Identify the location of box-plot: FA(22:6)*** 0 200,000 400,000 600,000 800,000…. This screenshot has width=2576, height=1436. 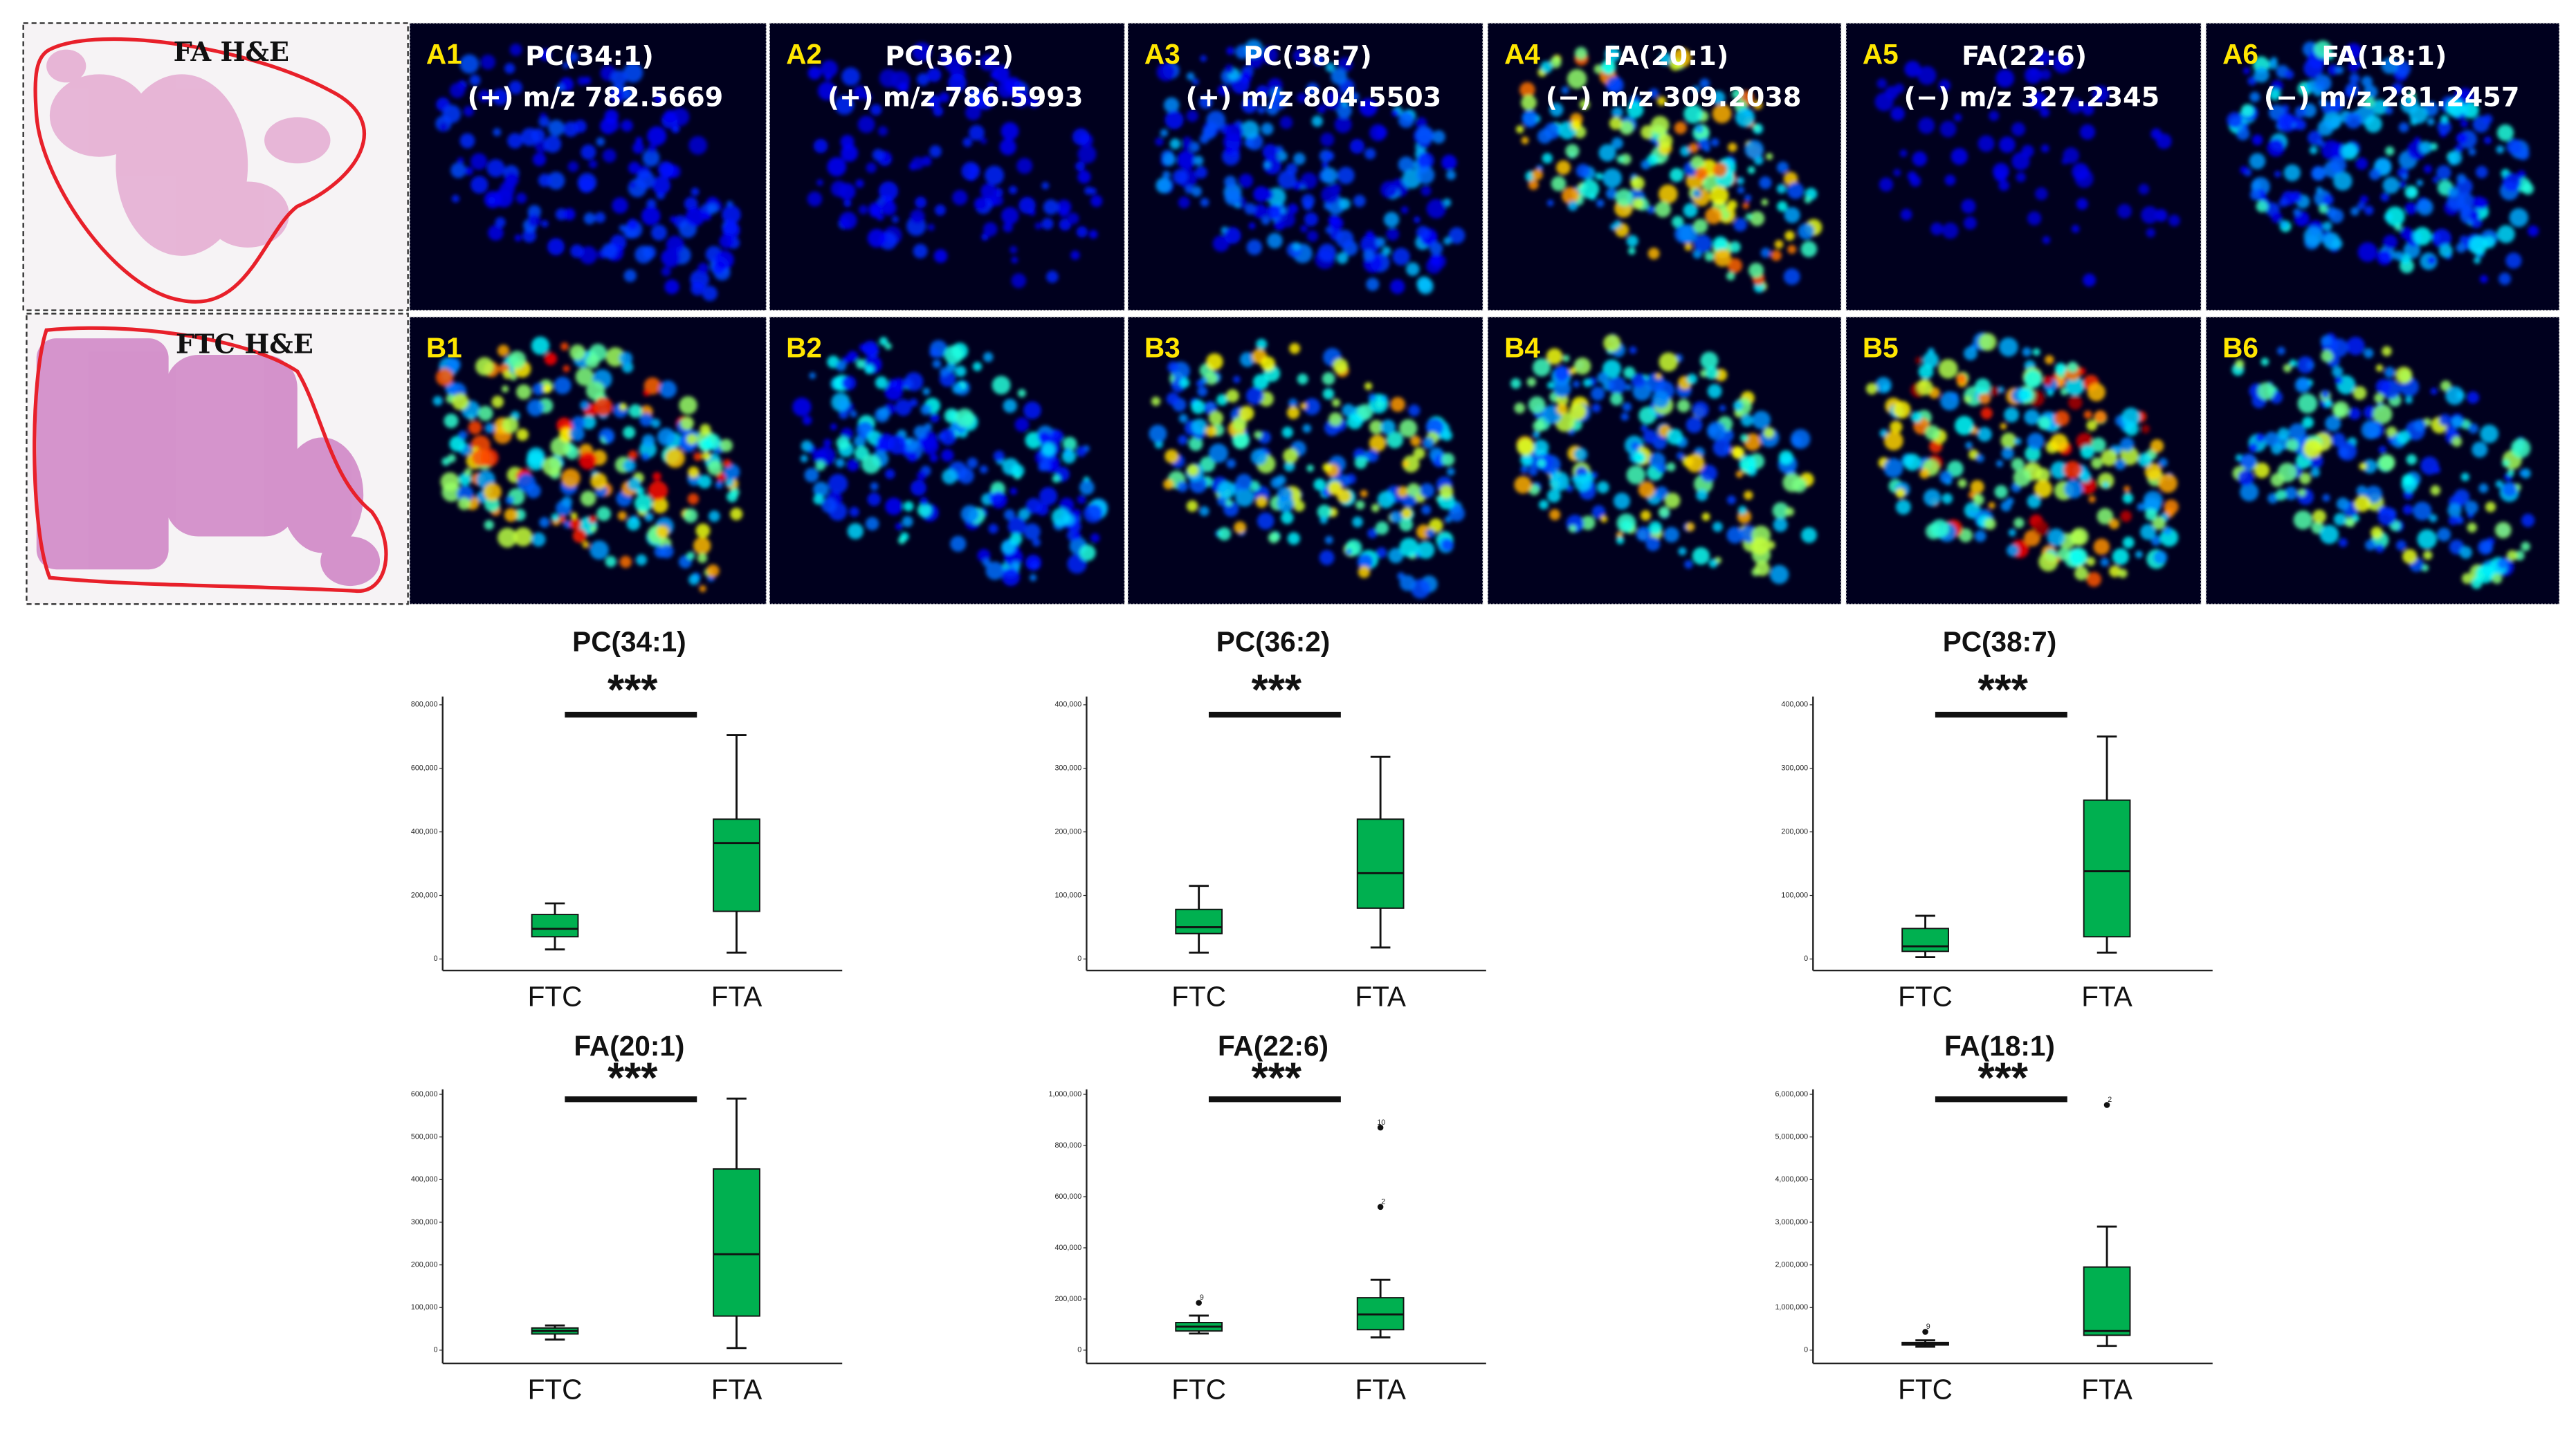
(1268, 1217).